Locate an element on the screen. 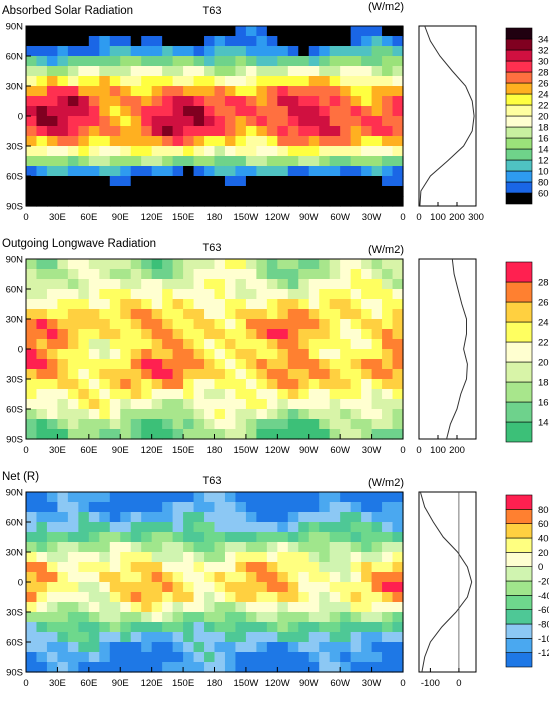 The height and width of the screenshot is (705, 549). panel-2-zonal-profile: 0 100 200 is located at coordinates (446, 357).